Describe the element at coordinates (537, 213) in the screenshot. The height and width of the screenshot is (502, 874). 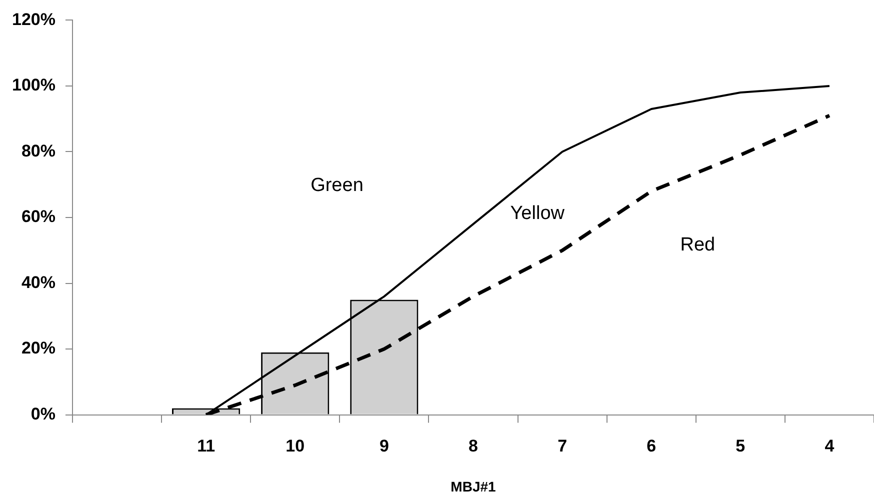
I see `annotation: Yellow` at that location.